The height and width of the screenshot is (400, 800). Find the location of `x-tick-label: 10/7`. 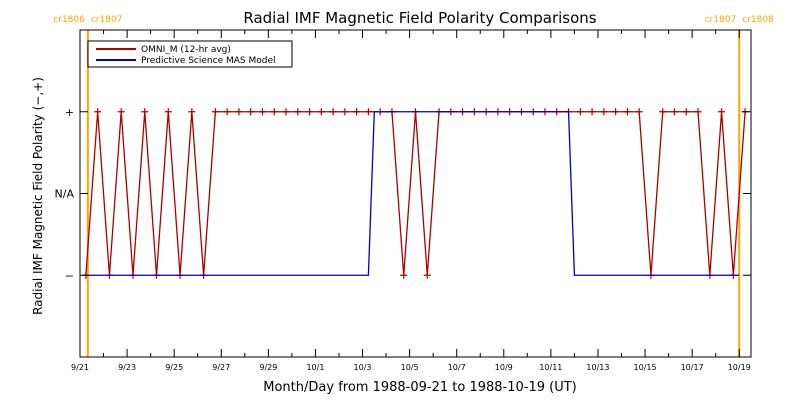

x-tick-label: 10/7 is located at coordinates (457, 367).